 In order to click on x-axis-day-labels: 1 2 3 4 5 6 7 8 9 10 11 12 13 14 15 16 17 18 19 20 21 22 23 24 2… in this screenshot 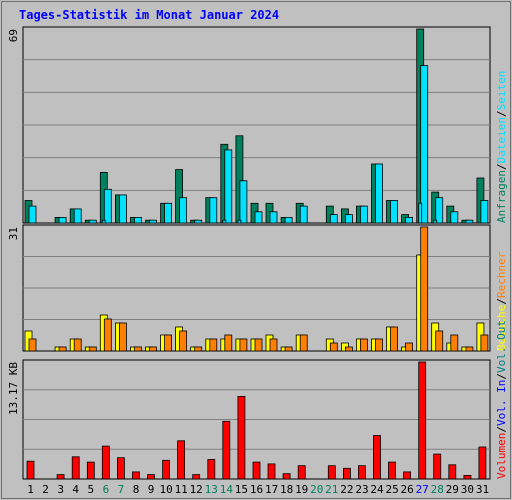, I will do `click(258, 489)`.